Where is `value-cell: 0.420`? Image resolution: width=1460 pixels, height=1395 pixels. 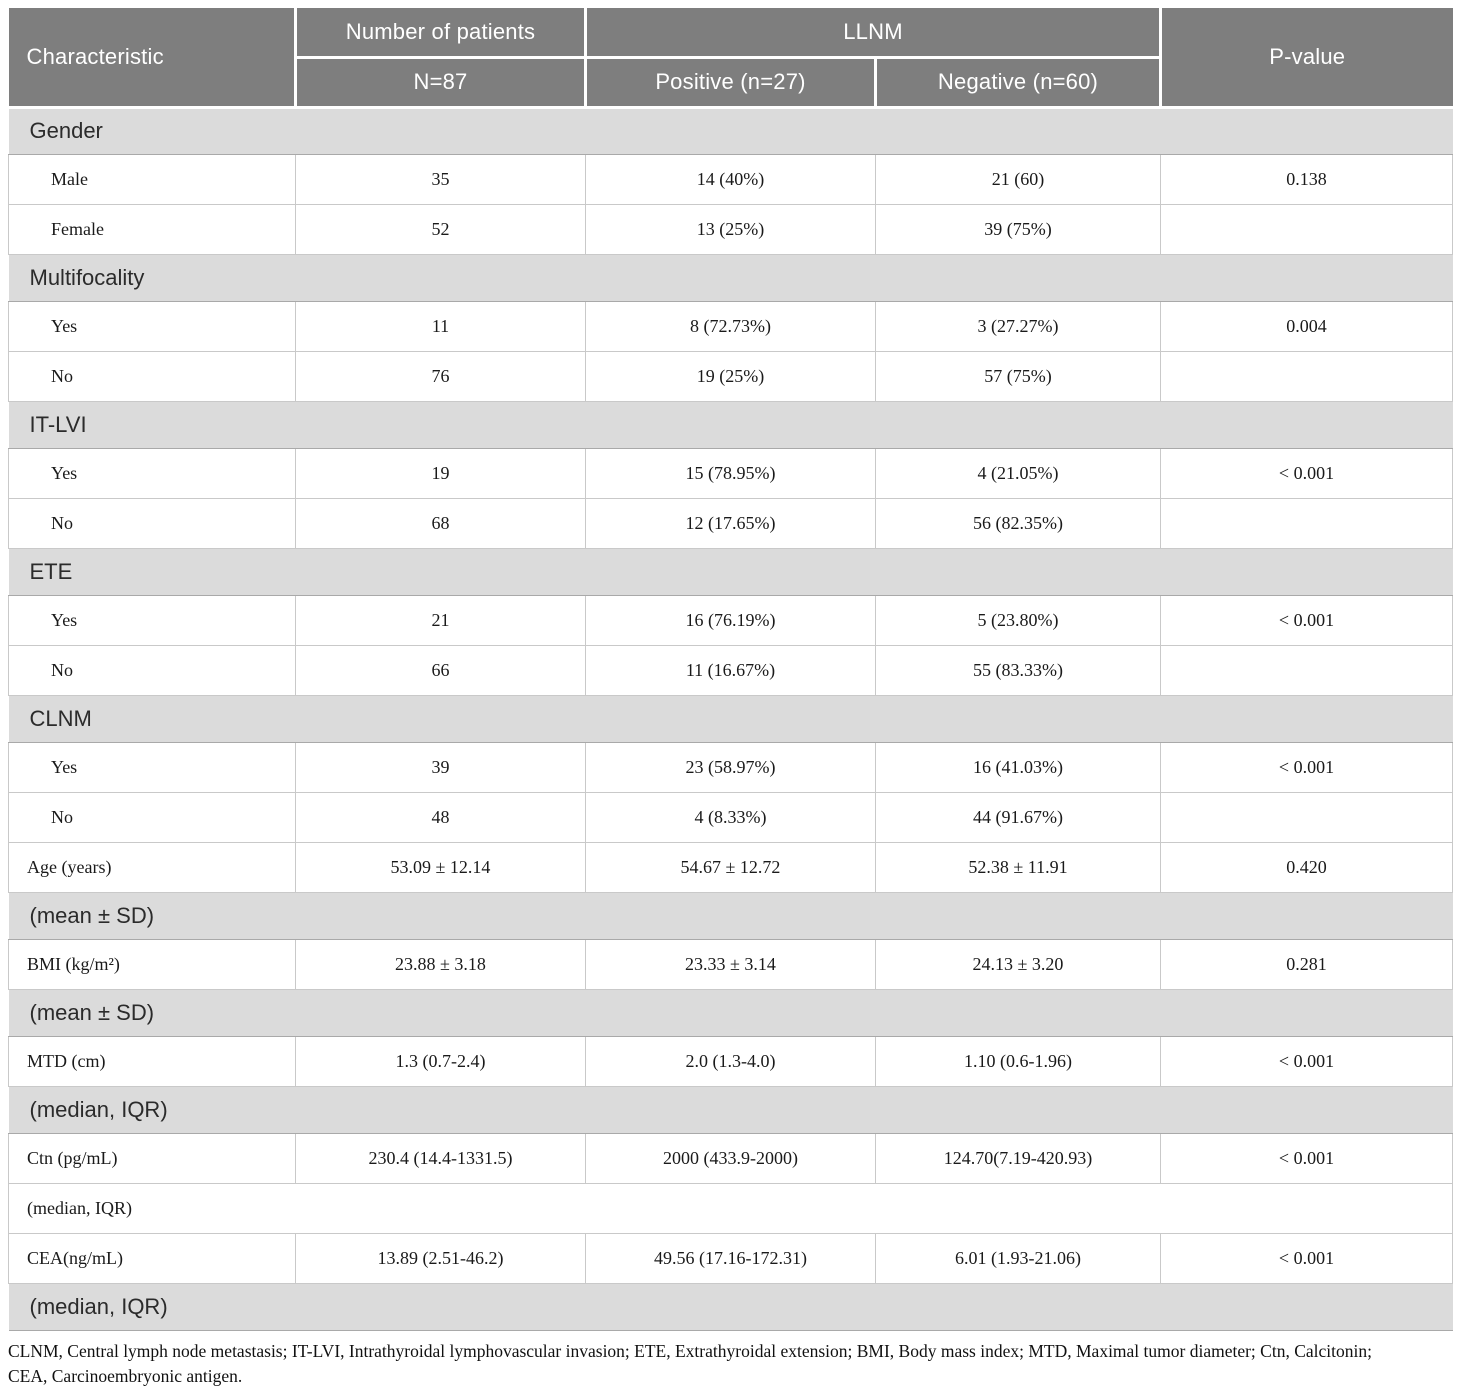 value-cell: 0.420 is located at coordinates (1306, 867).